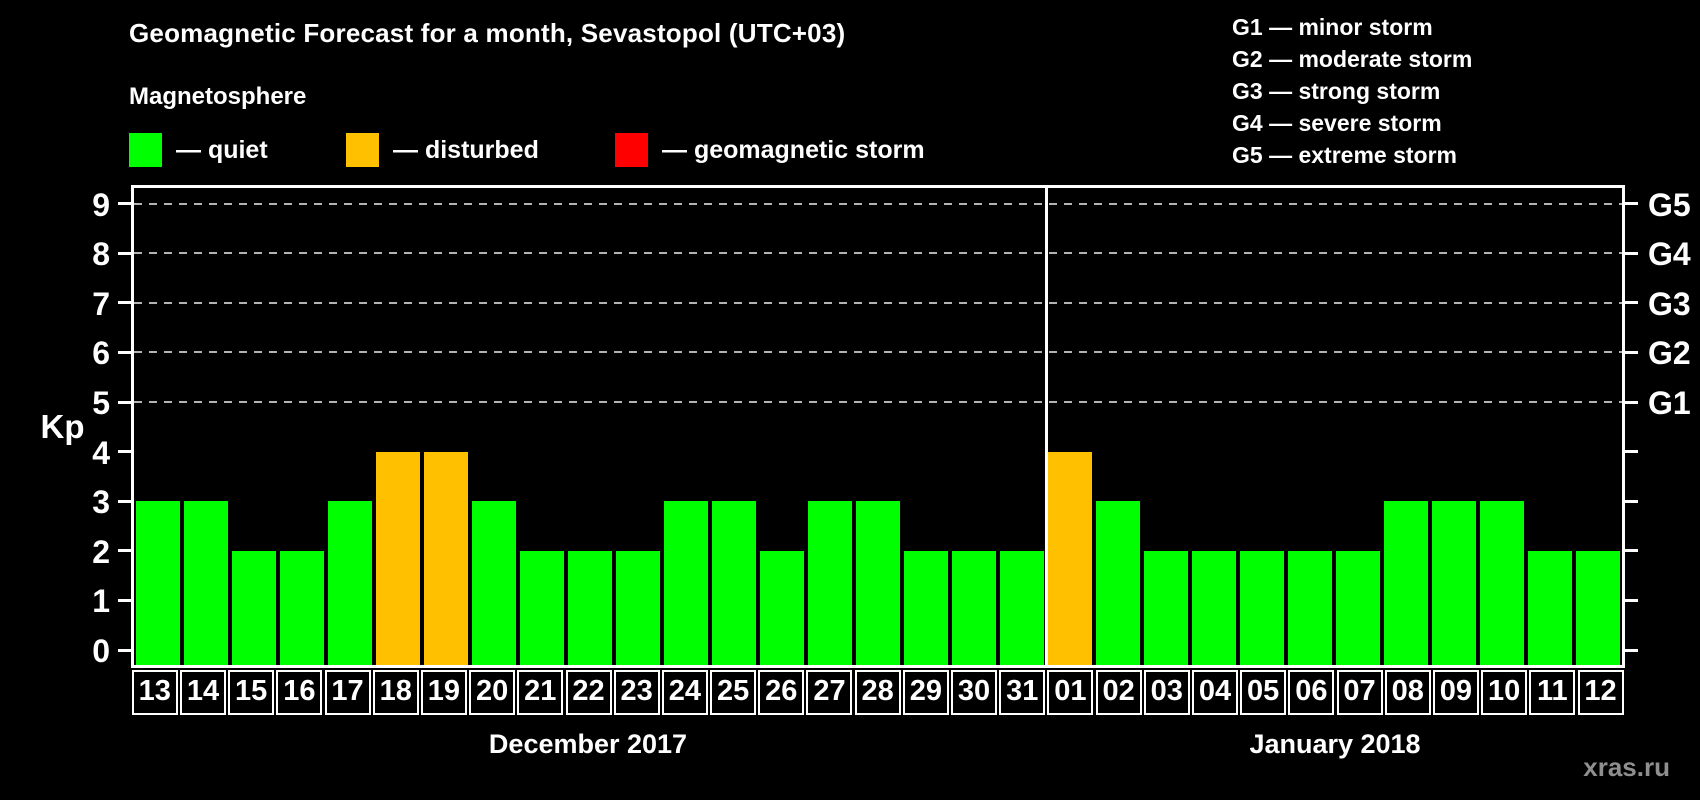  I want to click on month-divider-line, so click(1046, 426).